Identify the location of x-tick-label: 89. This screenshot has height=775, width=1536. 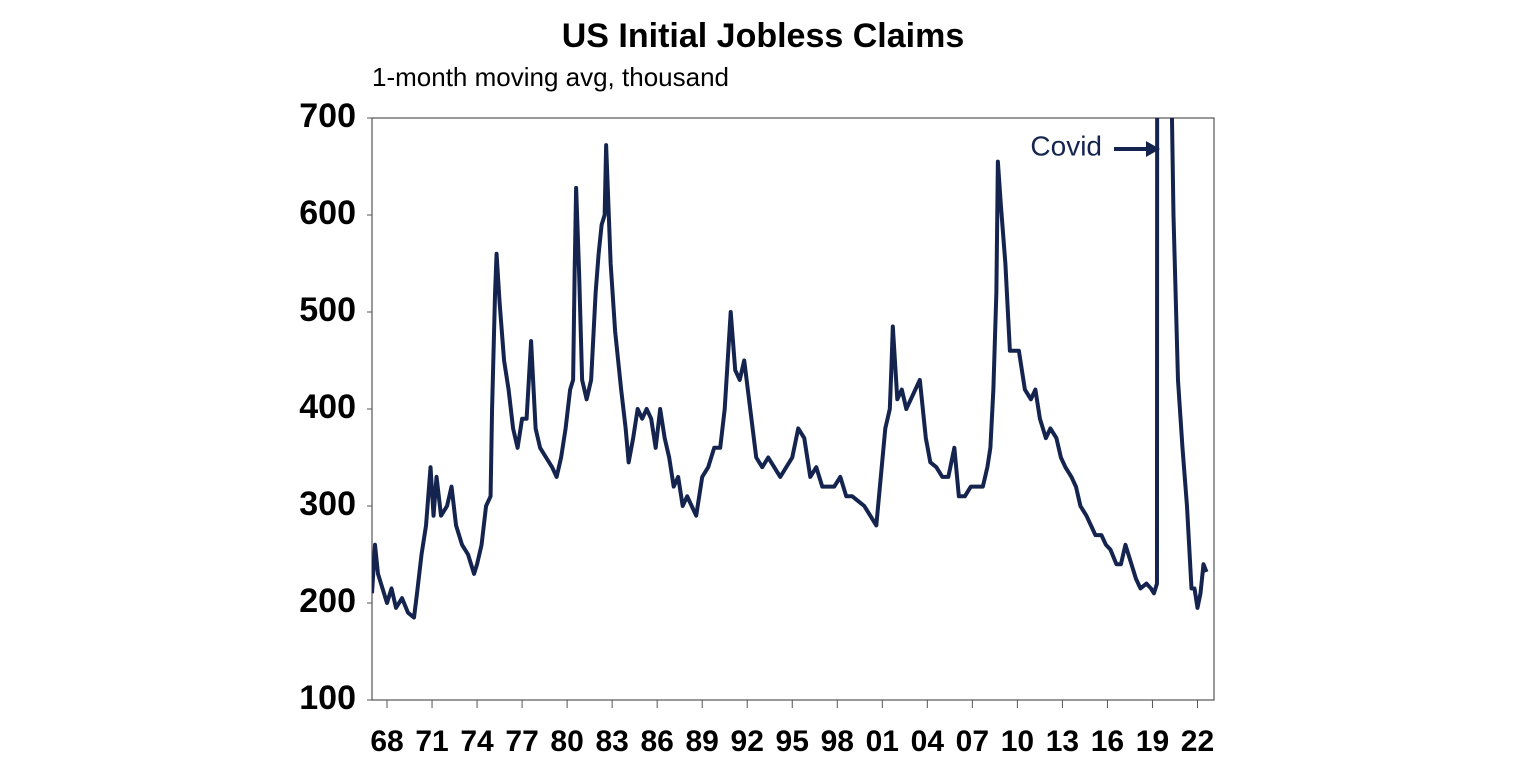
(702, 741).